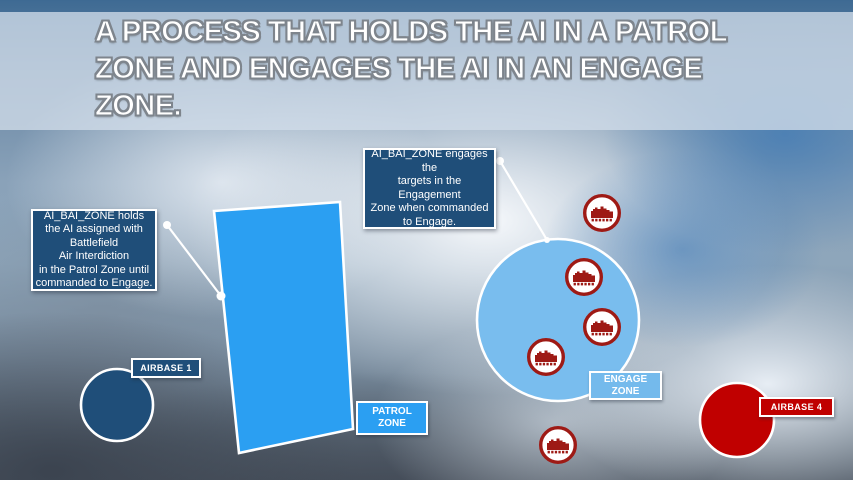 This screenshot has height=480, width=853. What do you see at coordinates (166, 368) in the screenshot?
I see `airbase1-label: AIRBASE 1` at bounding box center [166, 368].